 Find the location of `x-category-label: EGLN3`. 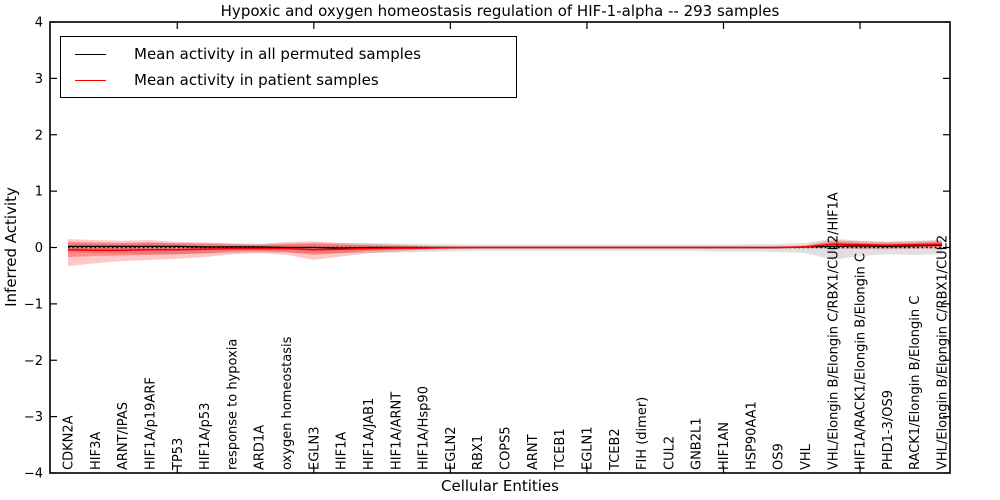

x-category-label: EGLN3 is located at coordinates (314, 448).